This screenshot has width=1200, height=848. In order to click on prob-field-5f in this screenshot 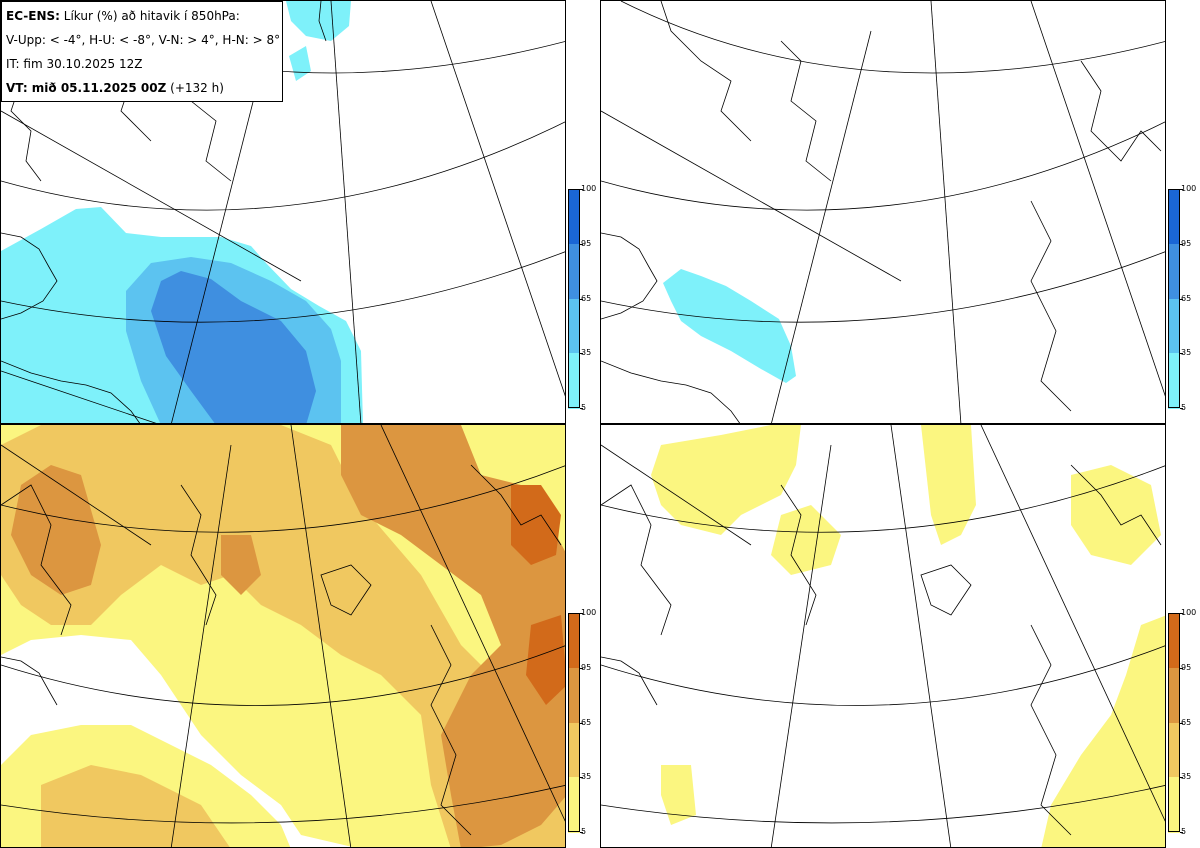, I will do `click(678, 795)`.